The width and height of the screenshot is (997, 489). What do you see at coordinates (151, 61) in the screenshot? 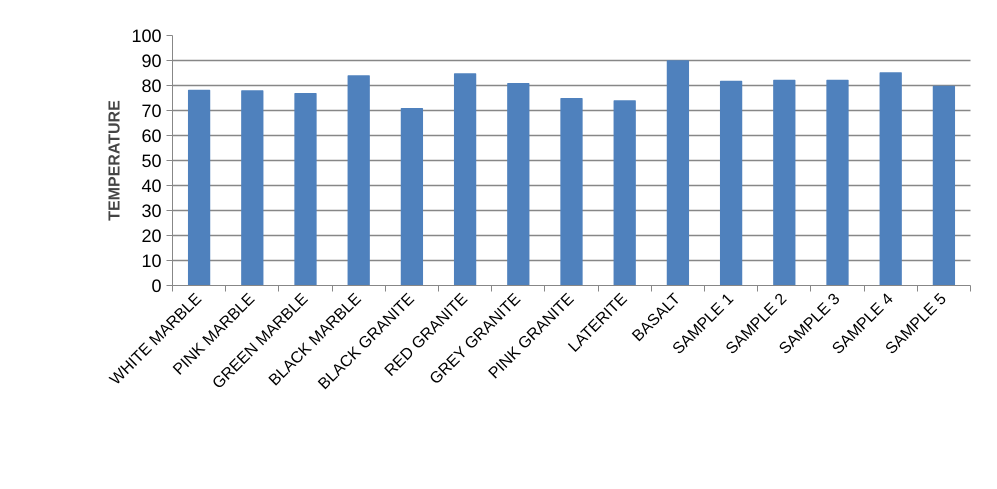
I see `y-tick-label: 90` at bounding box center [151, 61].